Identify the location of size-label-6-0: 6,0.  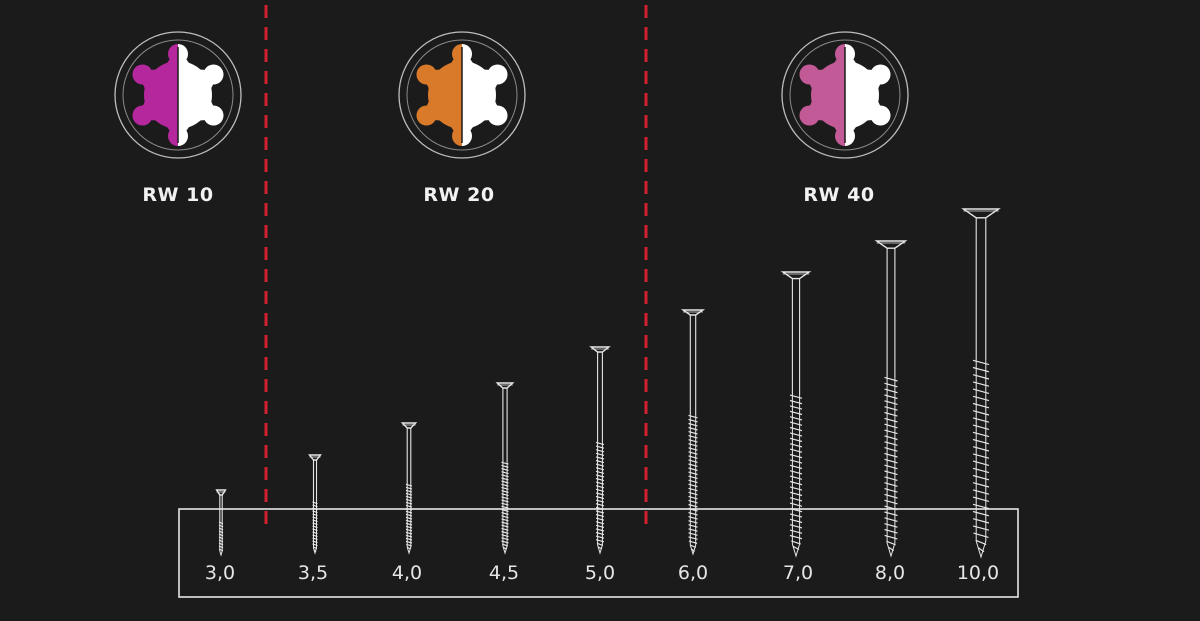
(693, 573).